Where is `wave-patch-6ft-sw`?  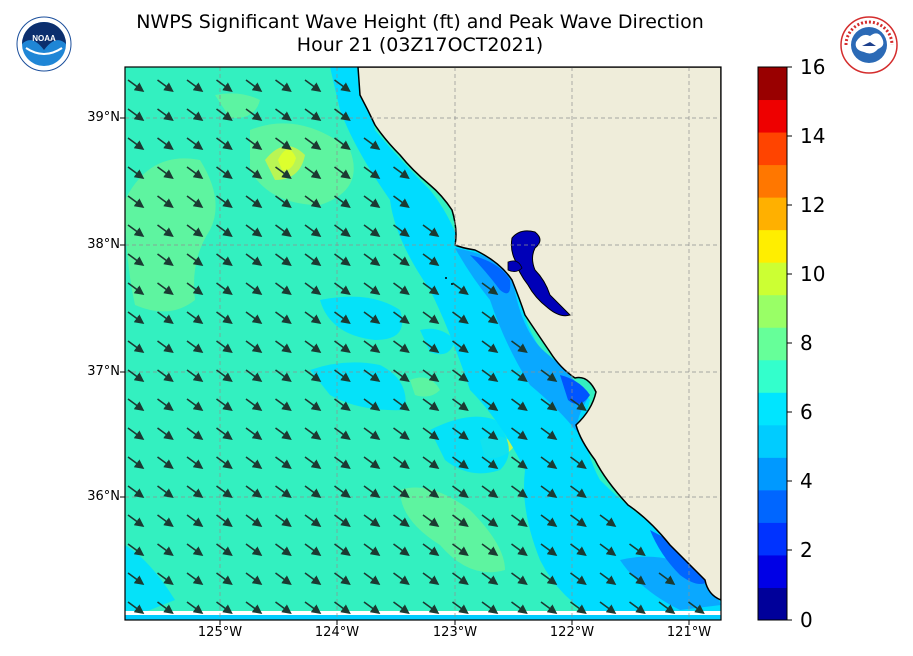 wave-patch-6ft-sw is located at coordinates (150, 582).